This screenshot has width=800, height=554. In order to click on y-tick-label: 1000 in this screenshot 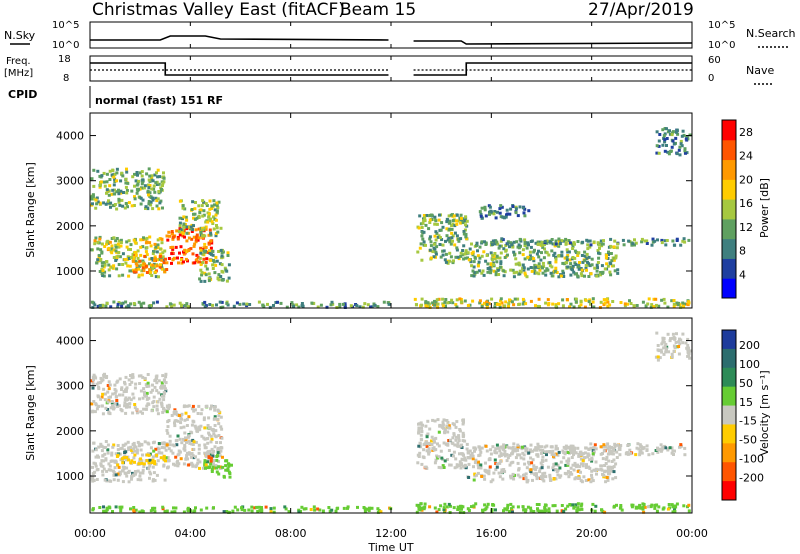, I will do `click(70, 271)`.